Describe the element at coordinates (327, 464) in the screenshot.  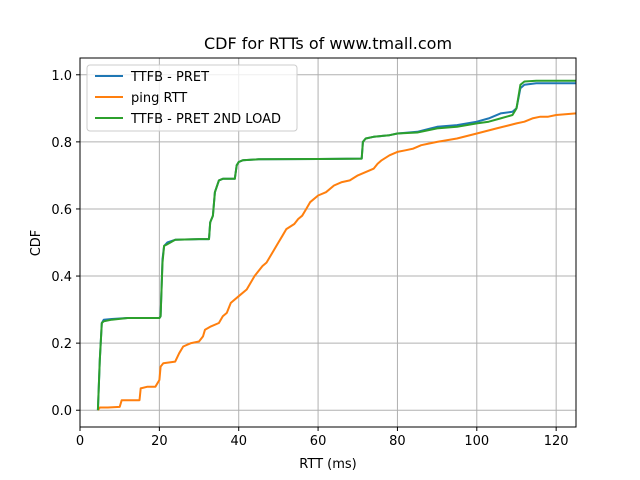
I see `x-axis-label: RTT (ms)` at that location.